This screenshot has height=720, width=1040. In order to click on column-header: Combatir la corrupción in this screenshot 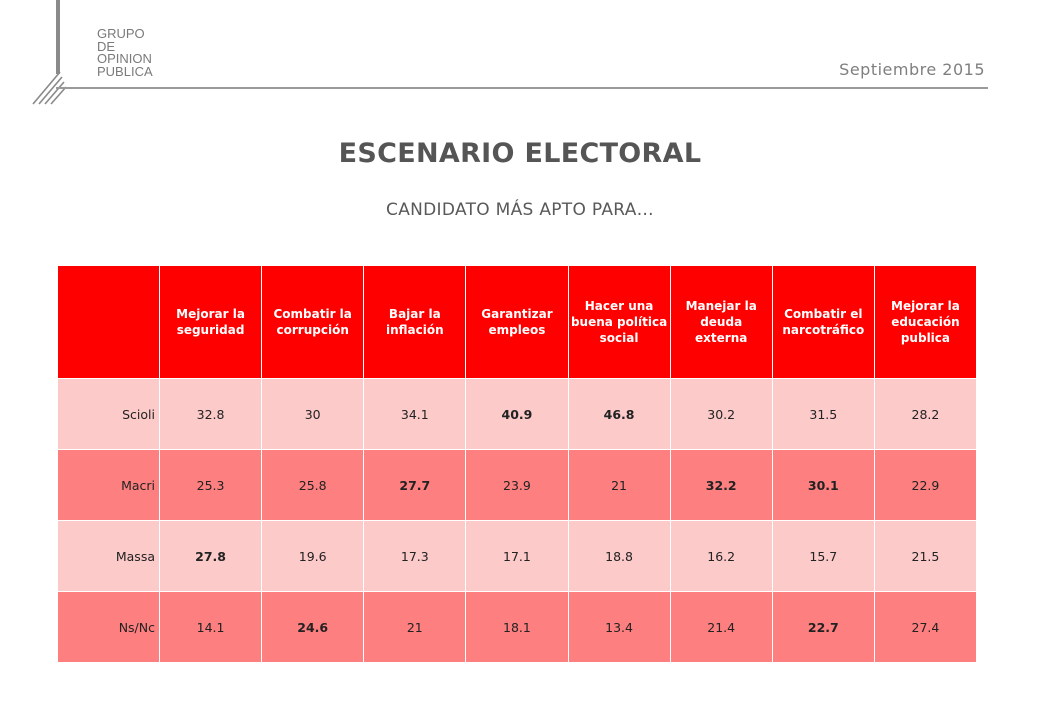, I will do `click(313, 322)`.